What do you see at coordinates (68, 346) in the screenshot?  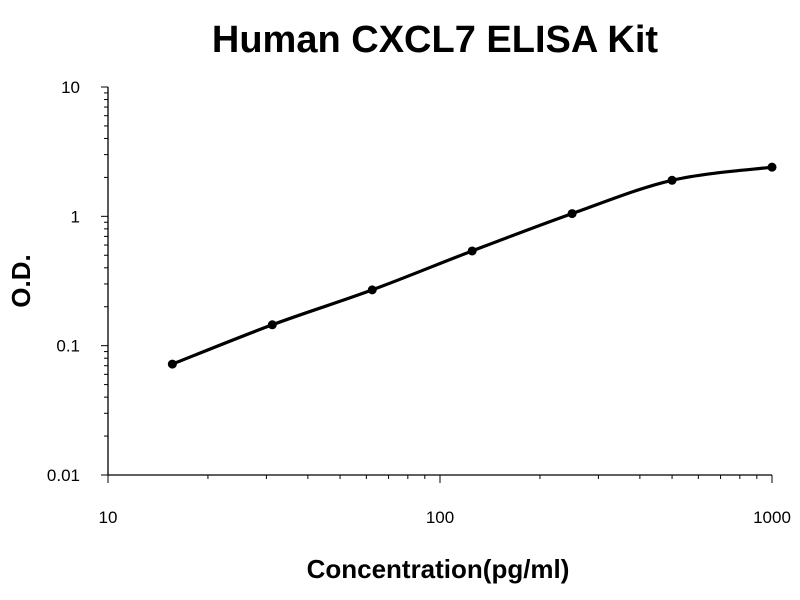 I see `y-tick-label: 0.1` at bounding box center [68, 346].